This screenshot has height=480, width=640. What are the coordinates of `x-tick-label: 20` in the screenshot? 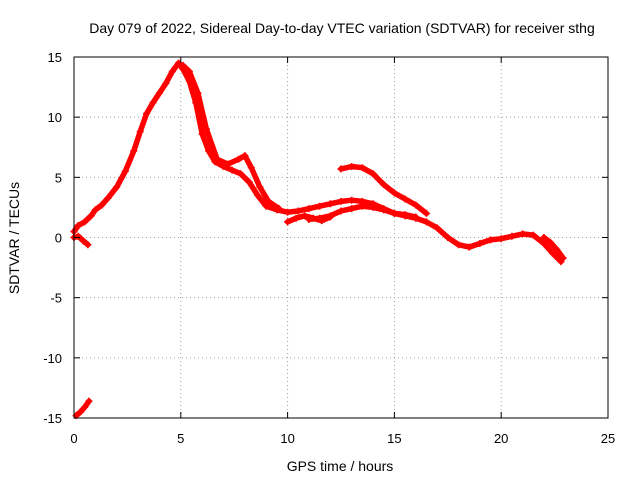 It's located at (501, 438).